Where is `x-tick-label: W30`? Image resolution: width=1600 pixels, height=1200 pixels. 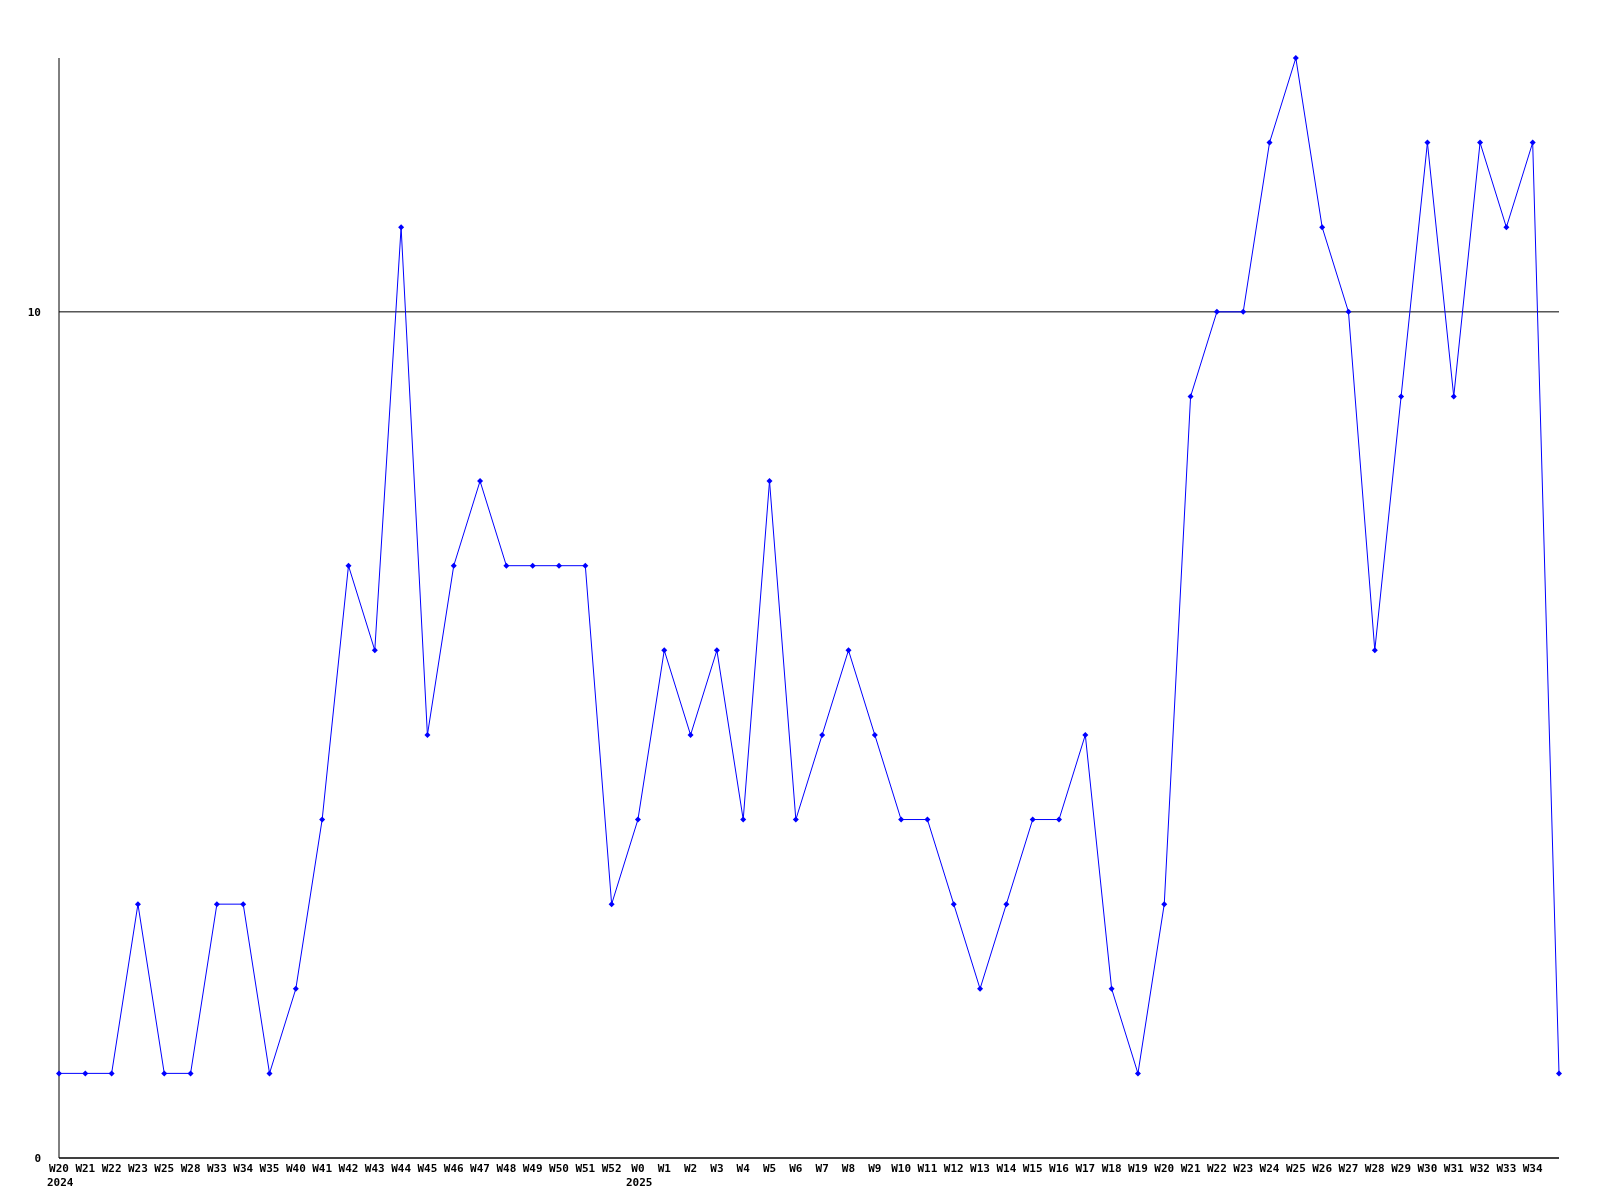 x-tick-label: W30 is located at coordinates (1427, 1168).